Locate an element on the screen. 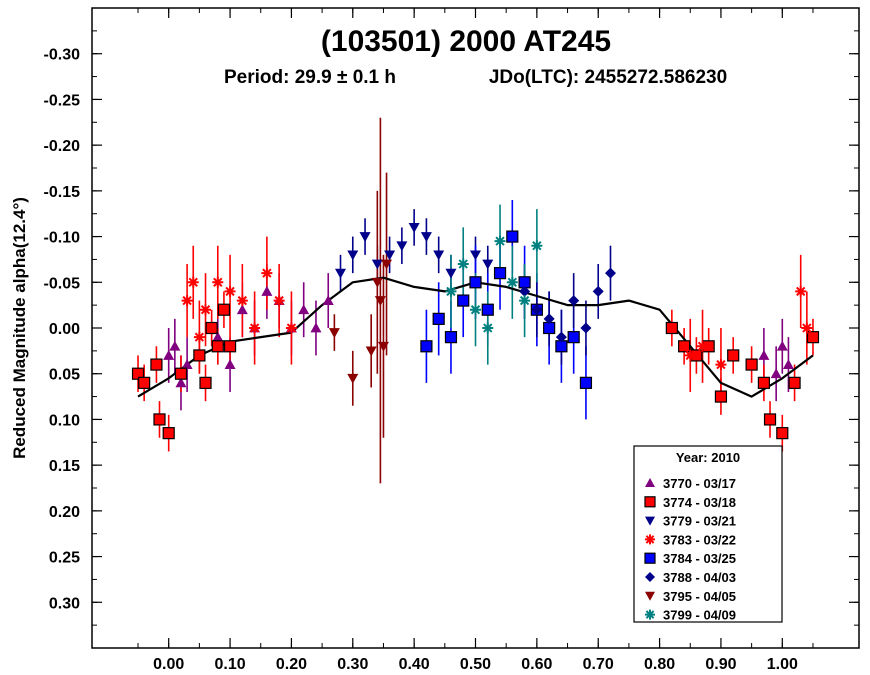  legend-entry-label: 3784 - 03/25 is located at coordinates (699, 558).